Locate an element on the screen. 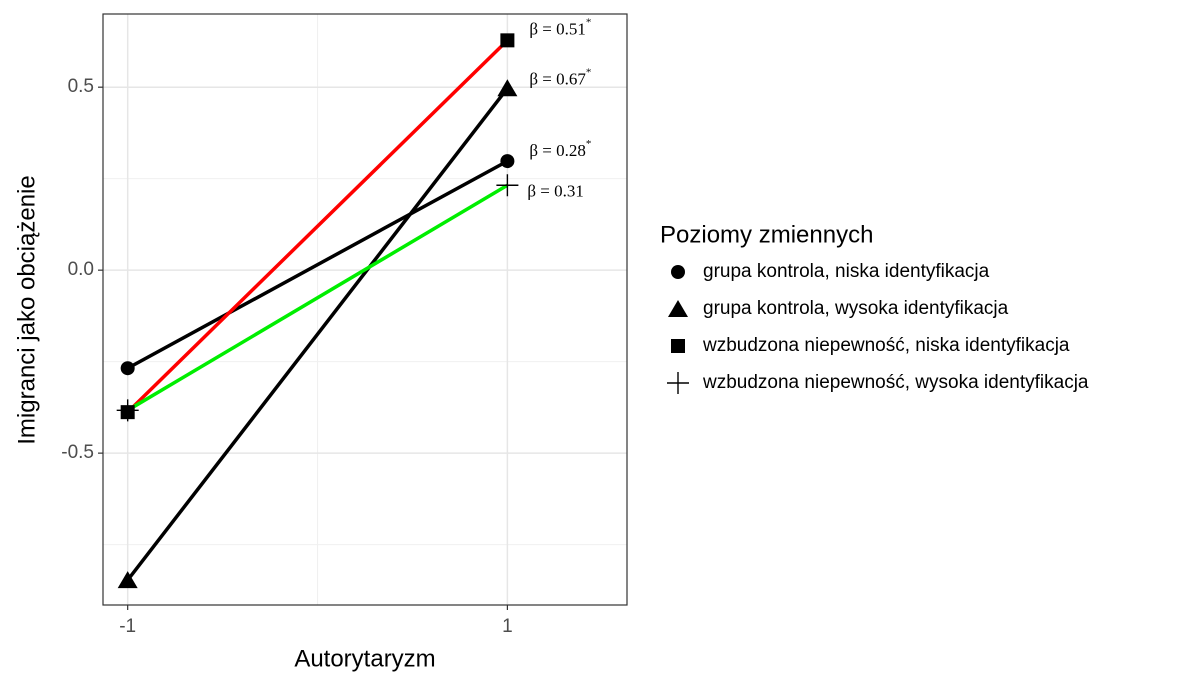  annotation: β = 0.31 is located at coordinates (555, 190).